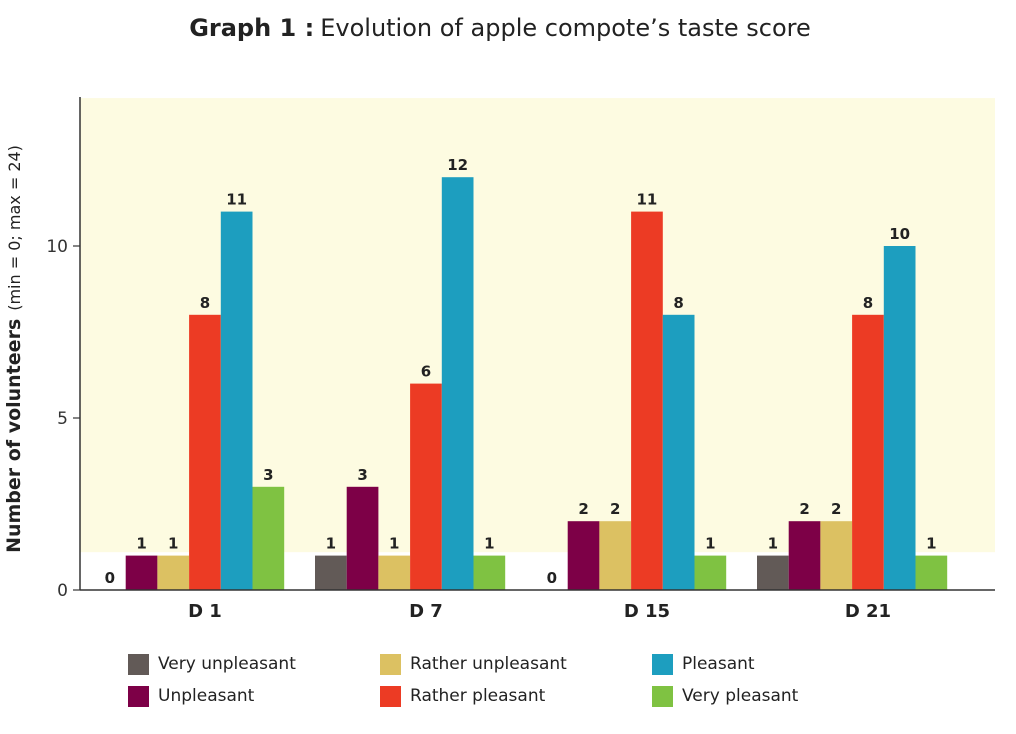  Describe the element at coordinates (647, 200) in the screenshot. I see `data-label-d-15-rather-pleasant: 11` at that location.